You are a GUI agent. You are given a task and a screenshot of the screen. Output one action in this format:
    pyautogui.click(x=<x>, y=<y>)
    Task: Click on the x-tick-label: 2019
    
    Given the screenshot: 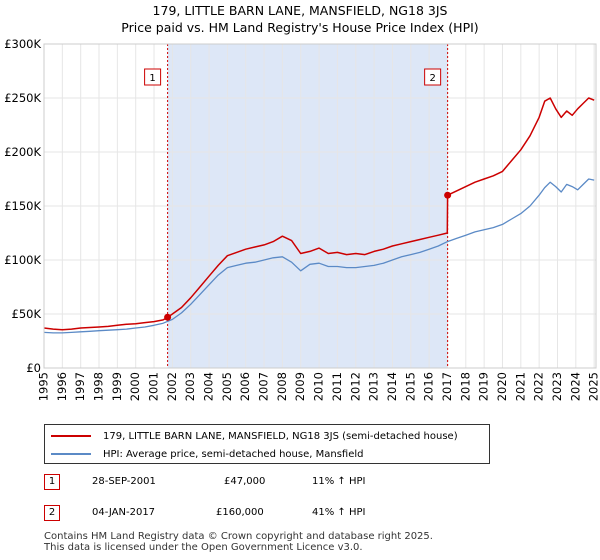 What is the action you would take?
    pyautogui.click(x=484, y=386)
    